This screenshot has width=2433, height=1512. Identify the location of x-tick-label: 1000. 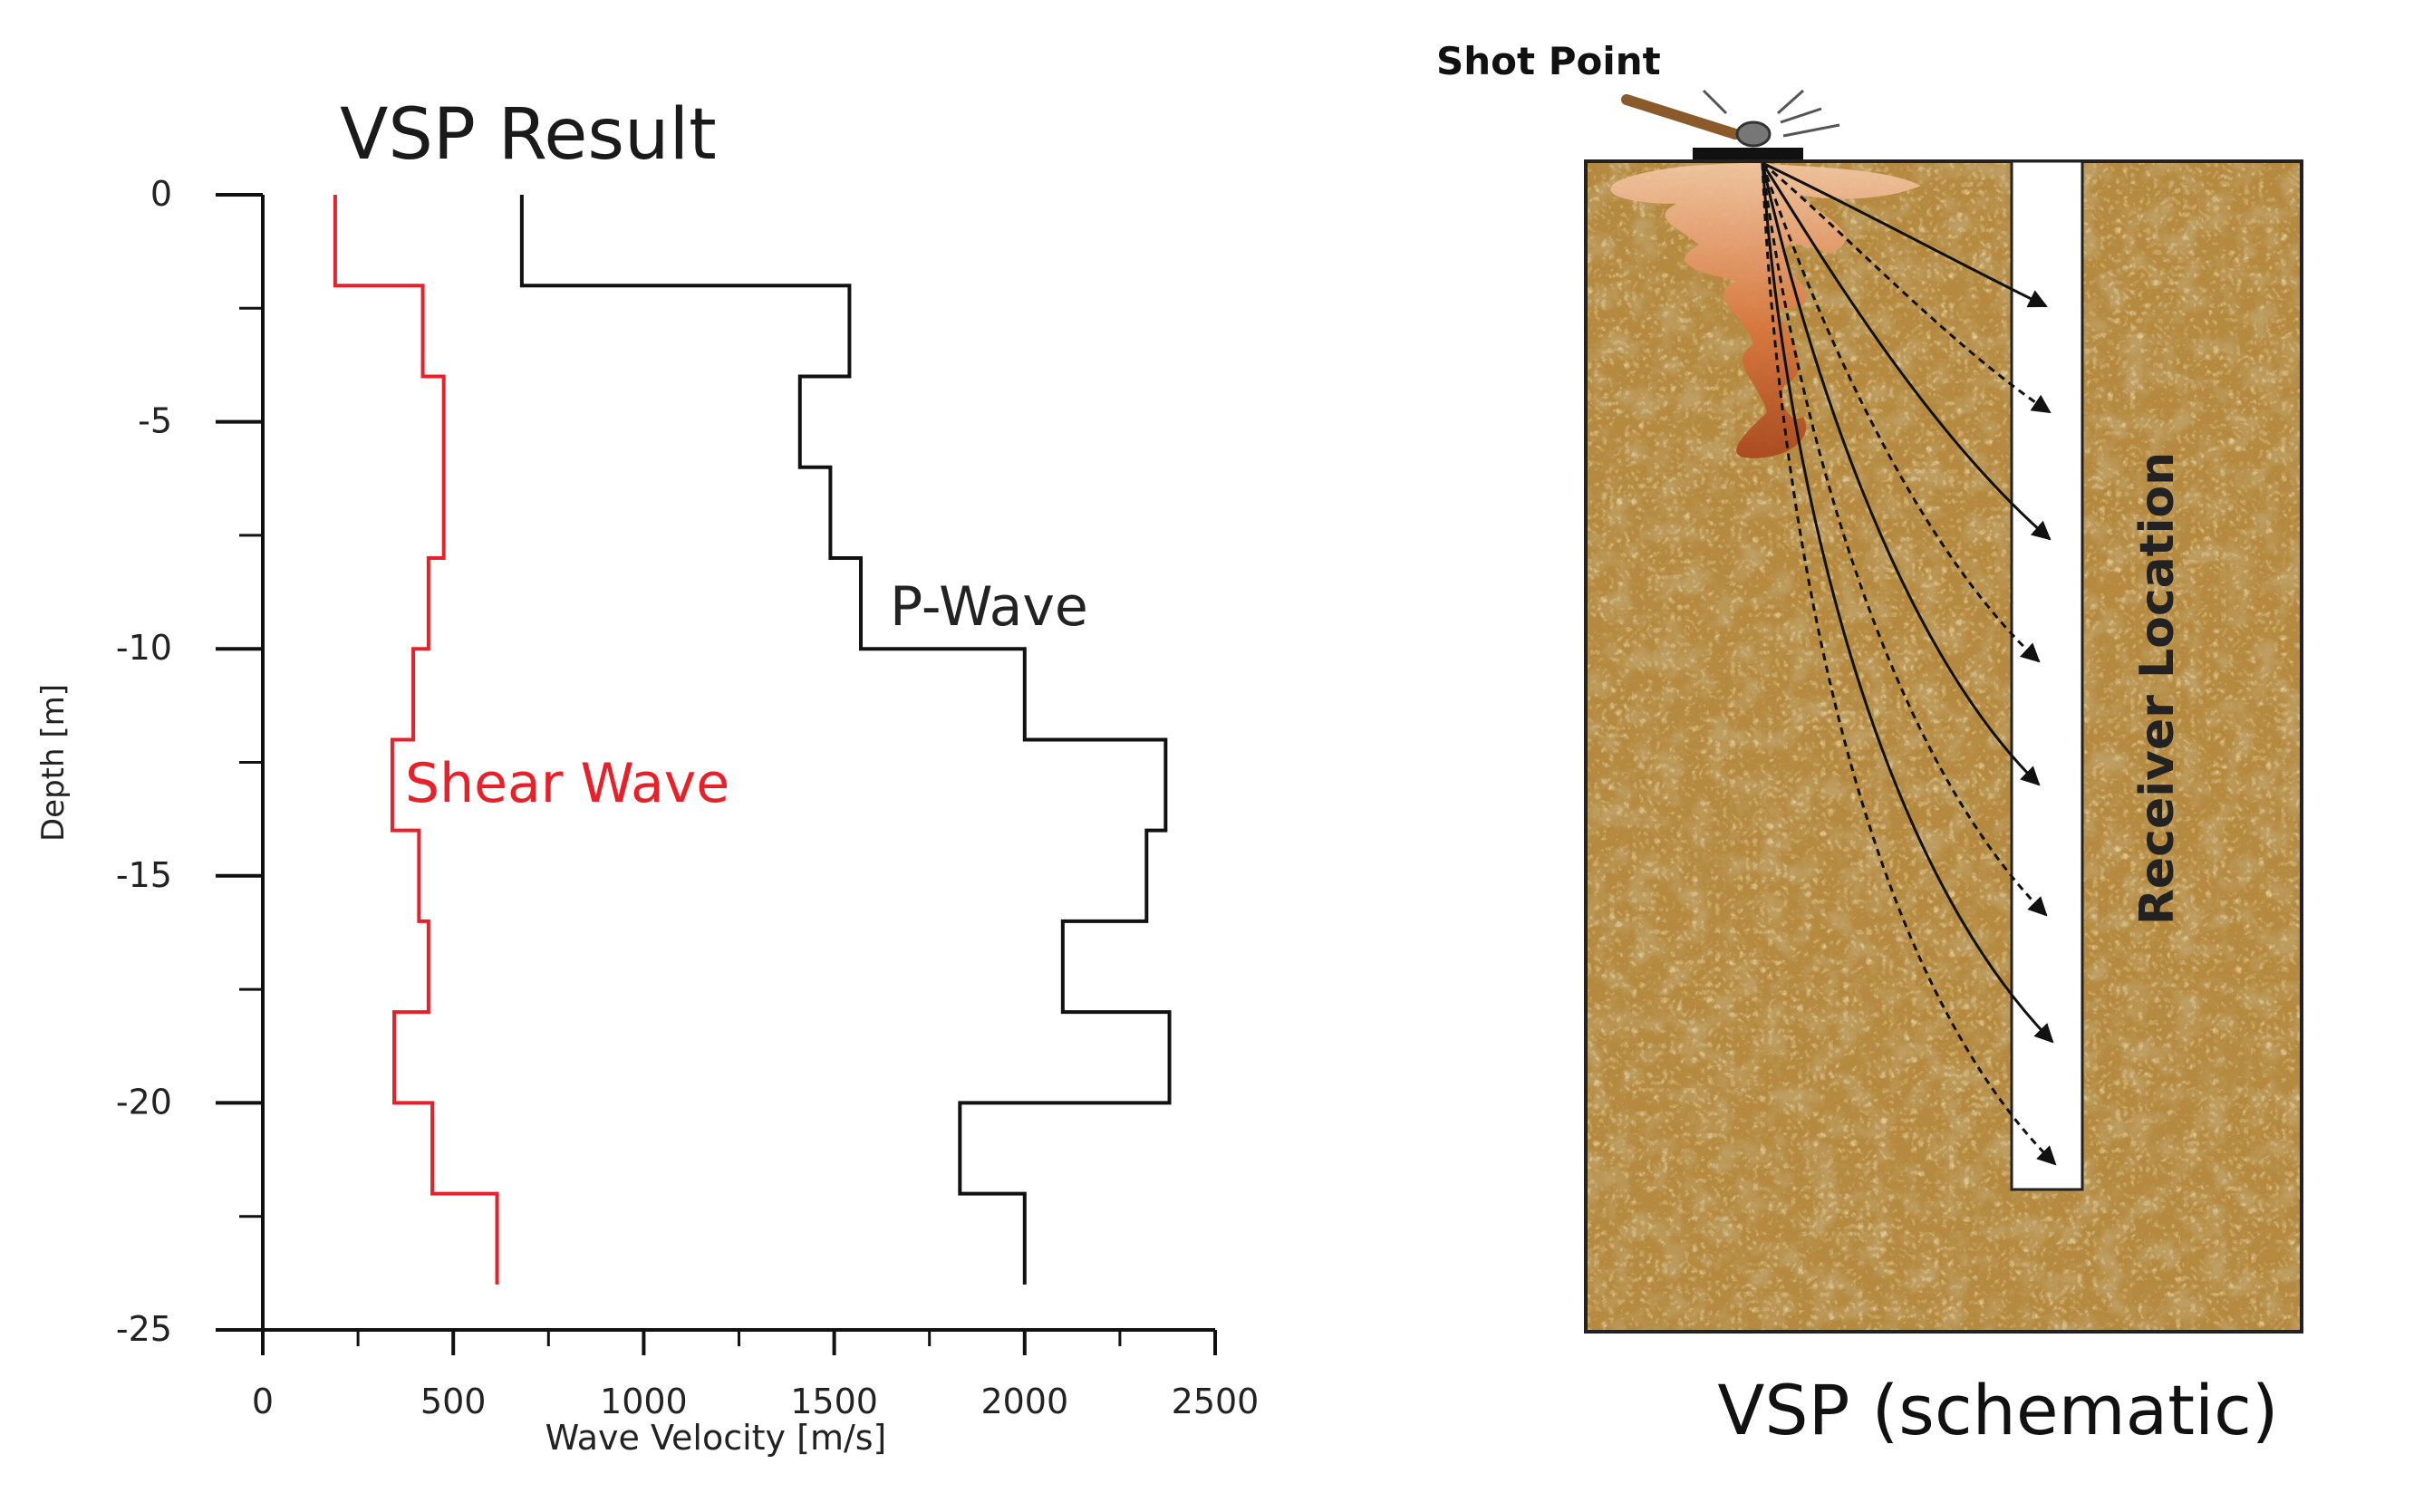
(644, 1401).